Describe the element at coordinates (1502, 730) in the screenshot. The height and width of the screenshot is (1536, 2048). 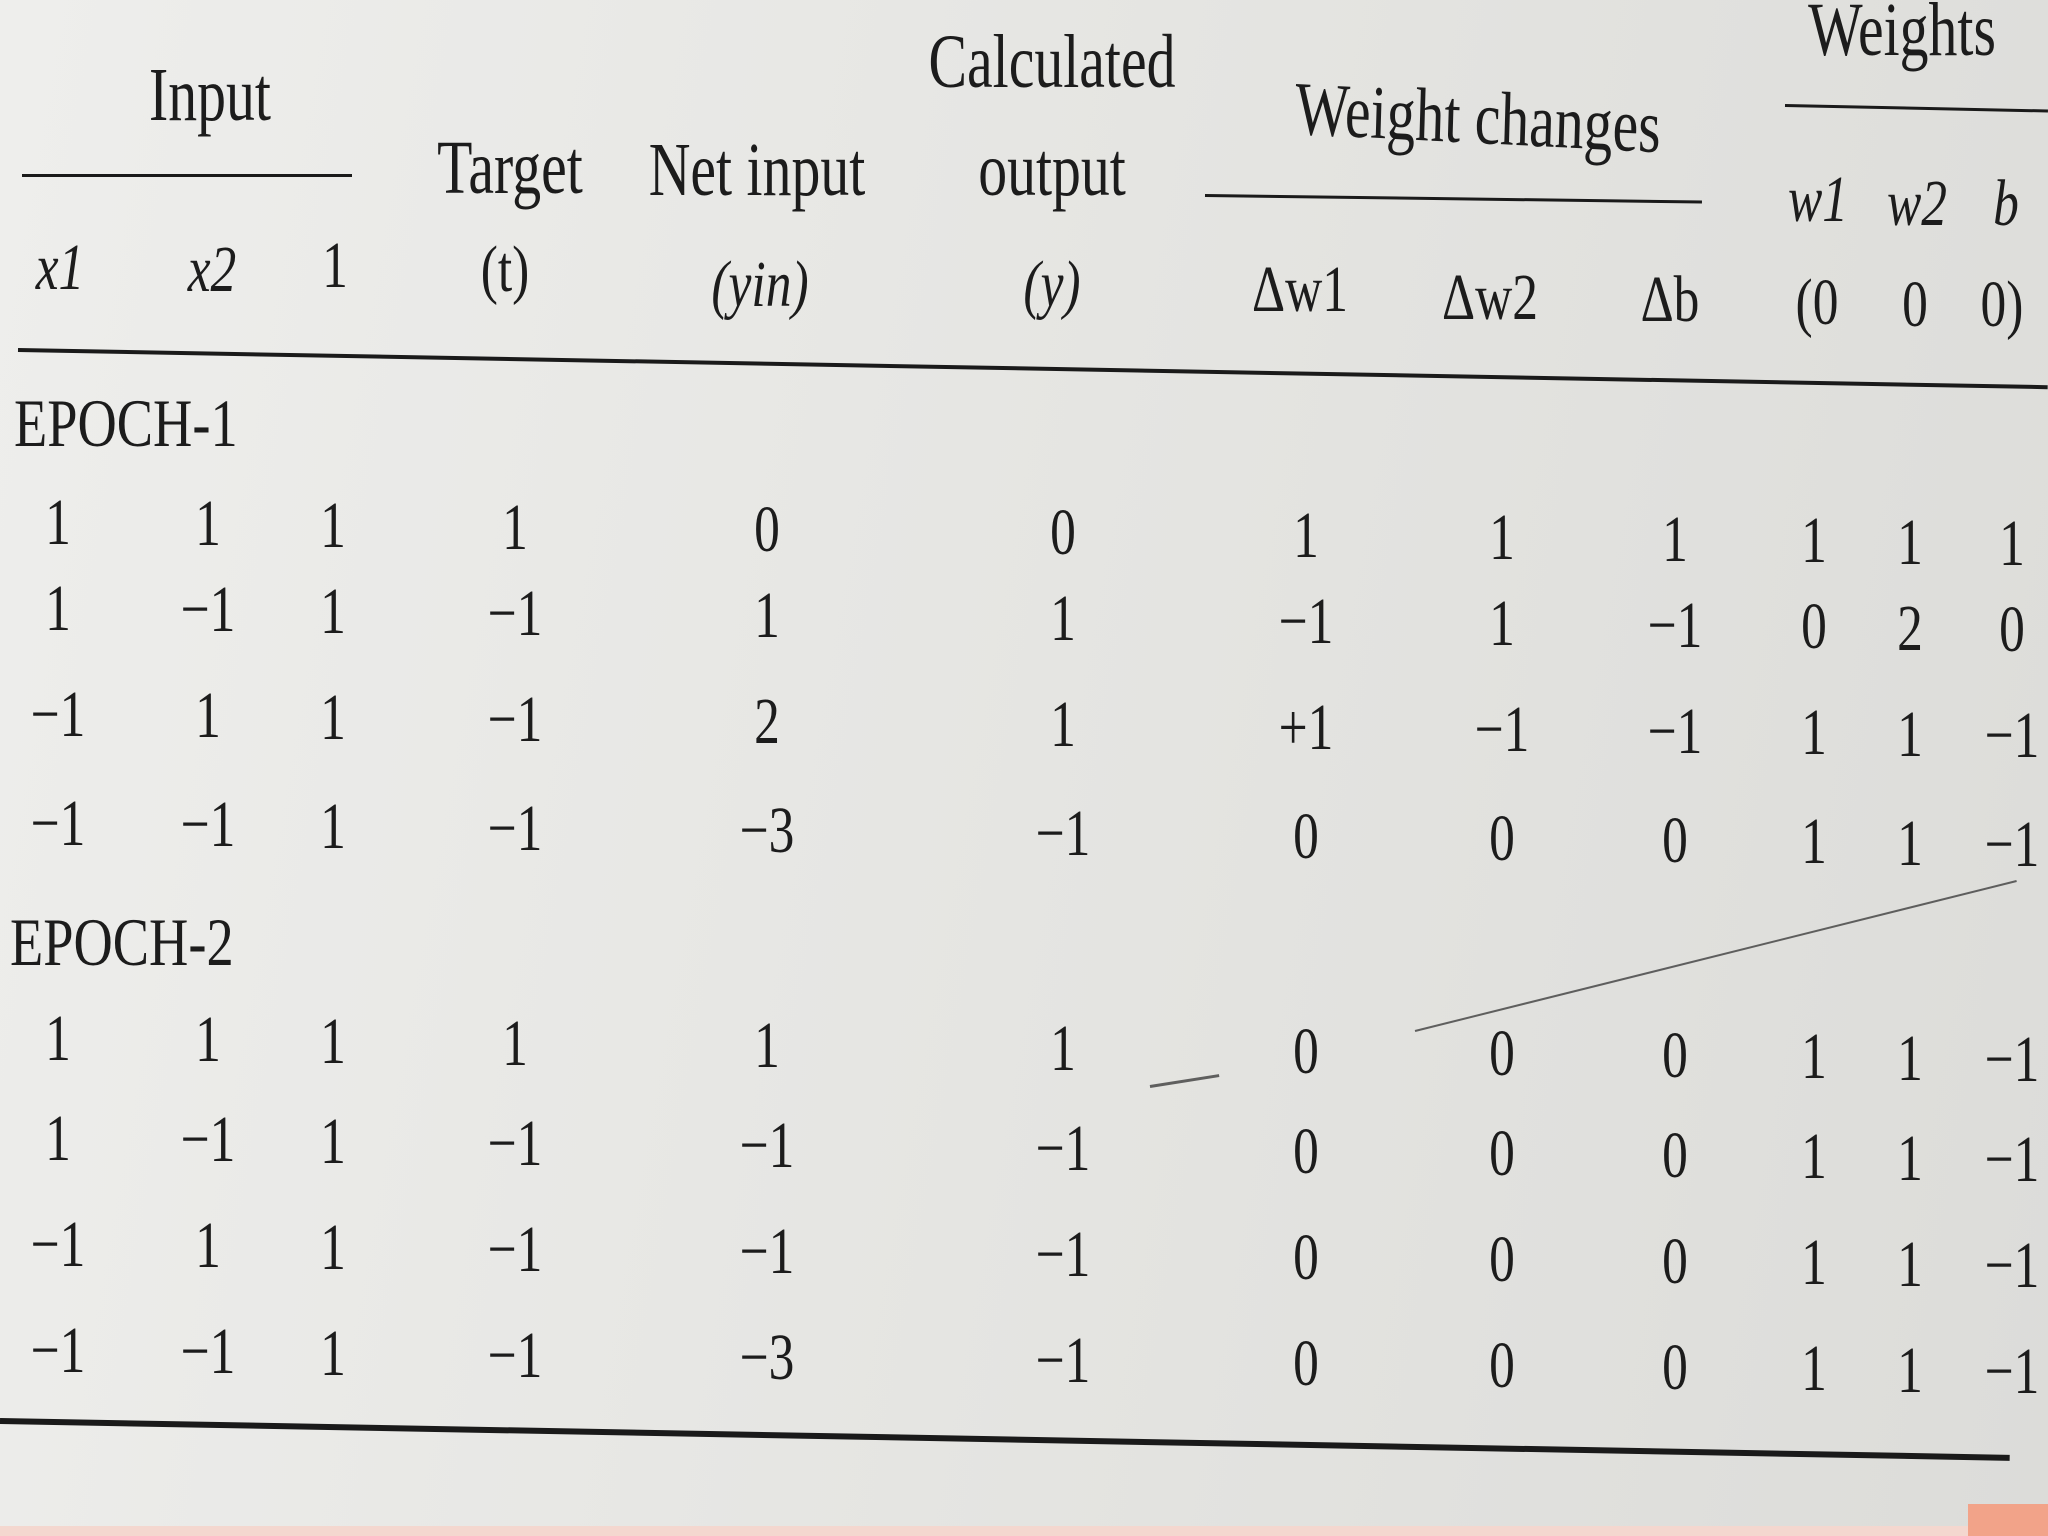
I see `cell-dw2: −1` at that location.